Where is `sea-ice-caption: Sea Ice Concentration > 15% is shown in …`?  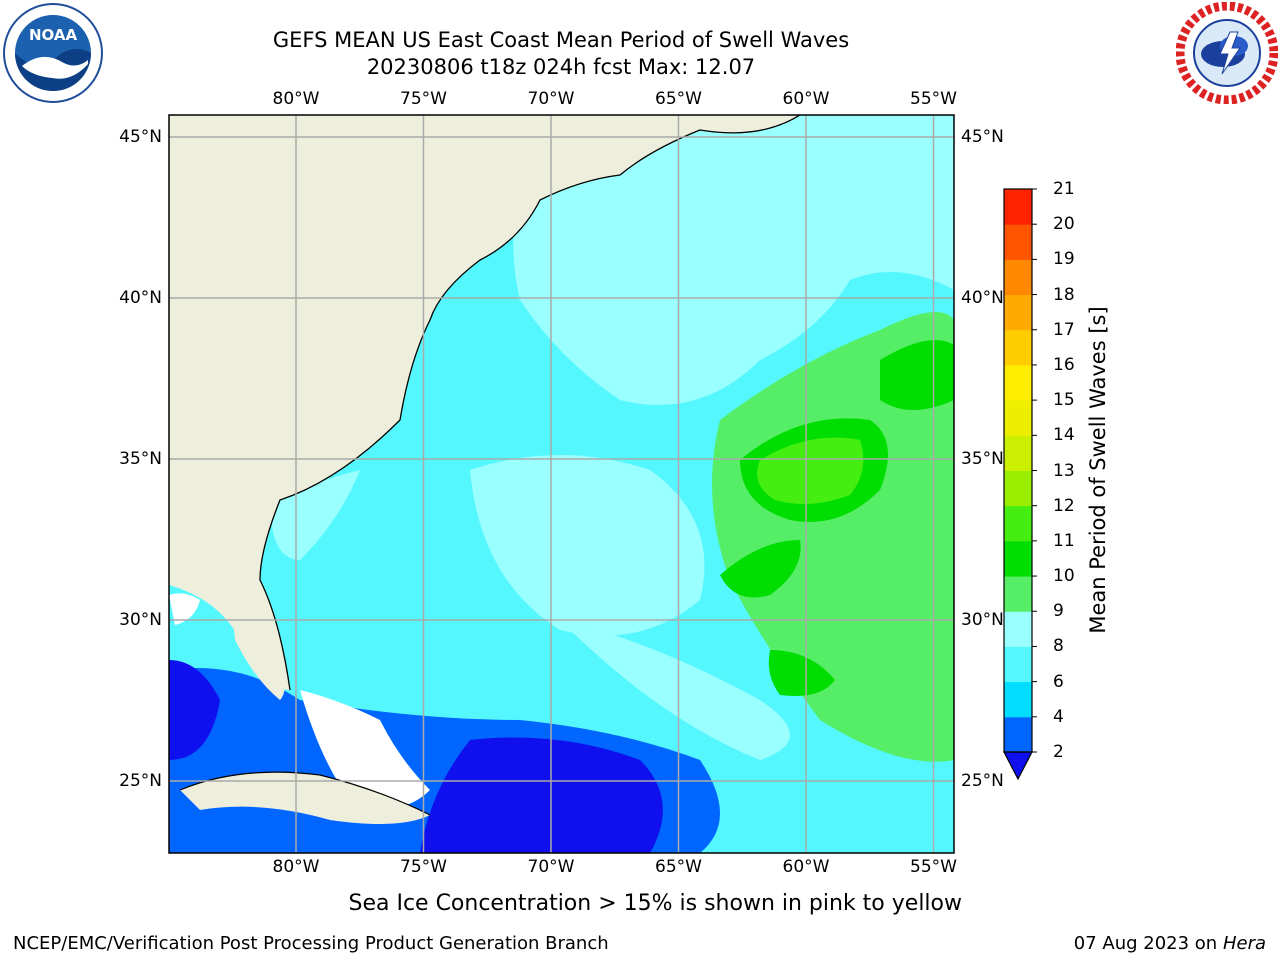 sea-ice-caption: Sea Ice Concentration > 15% is shown in … is located at coordinates (655, 903).